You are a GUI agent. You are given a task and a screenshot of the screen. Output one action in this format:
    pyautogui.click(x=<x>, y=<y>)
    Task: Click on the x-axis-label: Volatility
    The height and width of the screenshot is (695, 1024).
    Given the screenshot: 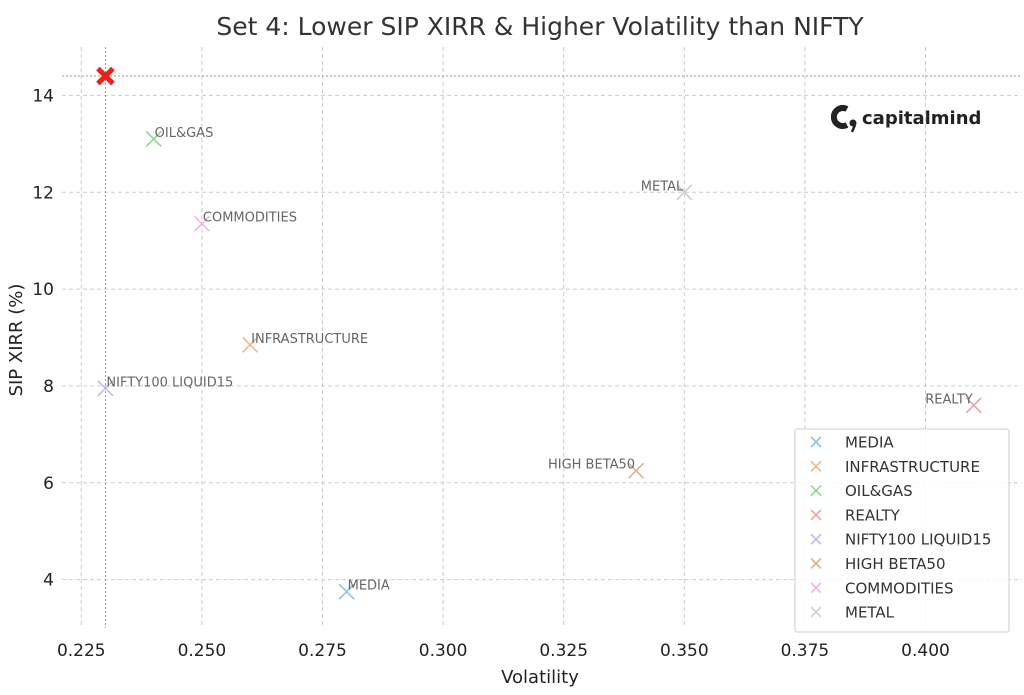 What is the action you would take?
    pyautogui.click(x=540, y=677)
    